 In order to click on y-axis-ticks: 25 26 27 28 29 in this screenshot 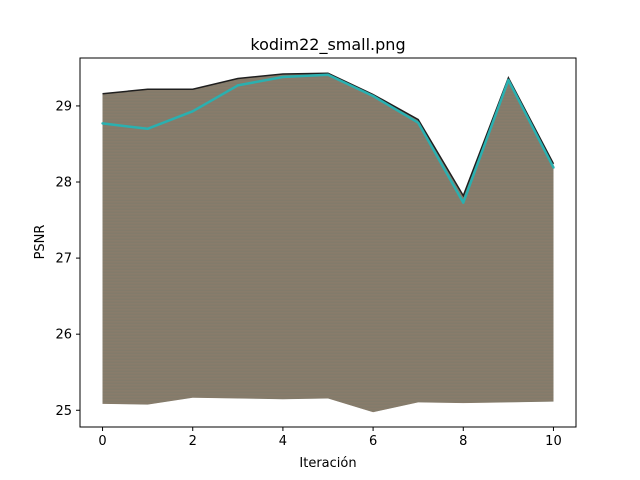, I will do `click(67, 259)`.